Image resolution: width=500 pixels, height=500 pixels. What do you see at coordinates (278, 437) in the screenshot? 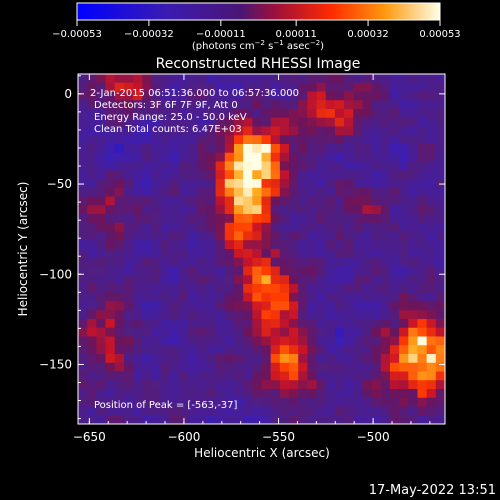
I see `x-tick-label: −550` at bounding box center [278, 437].